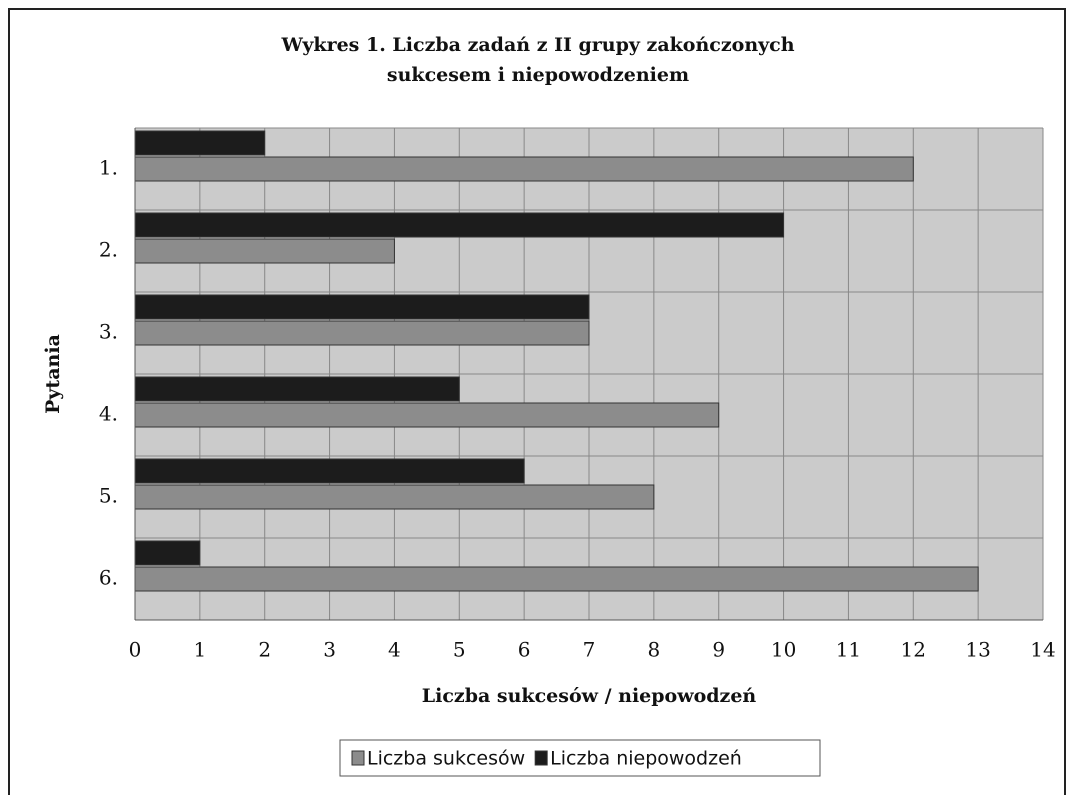 Image resolution: width=1076 pixels, height=795 pixels. What do you see at coordinates (108, 332) in the screenshot?
I see `y-tick-label: 3.` at bounding box center [108, 332].